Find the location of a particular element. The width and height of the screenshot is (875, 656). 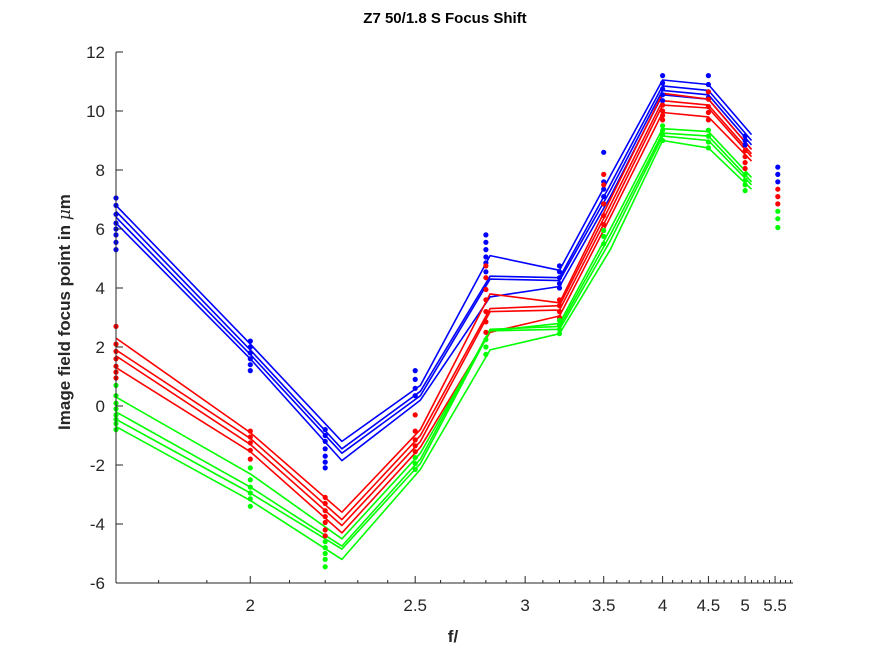

y-tick-label: -4 is located at coordinates (97, 524).